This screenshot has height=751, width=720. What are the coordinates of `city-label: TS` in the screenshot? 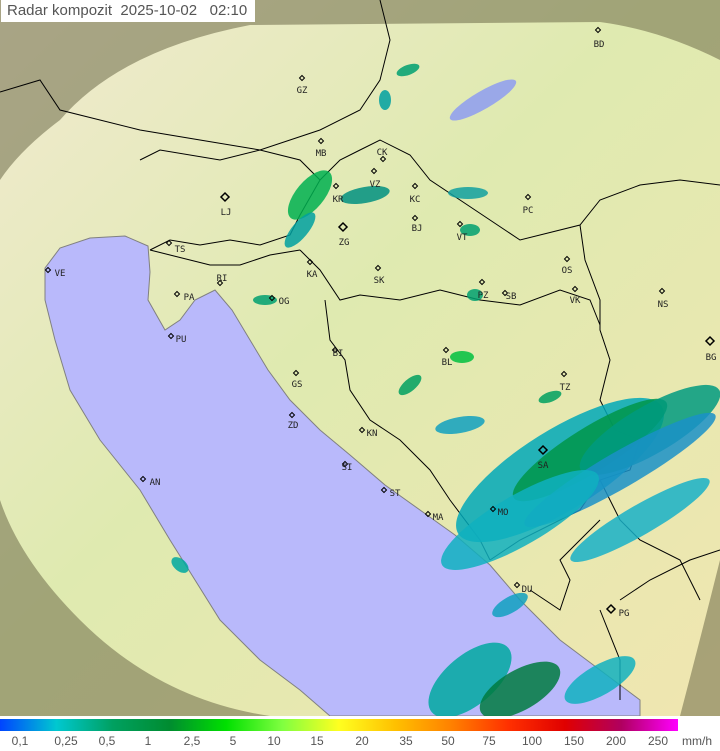 It's located at (180, 250).